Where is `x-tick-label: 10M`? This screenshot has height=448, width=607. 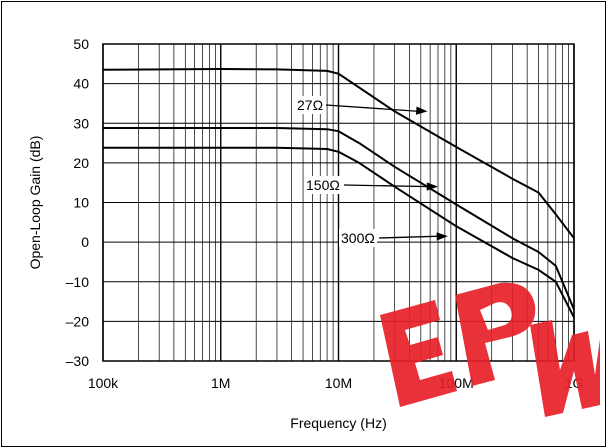 x-tick-label: 10M is located at coordinates (338, 383).